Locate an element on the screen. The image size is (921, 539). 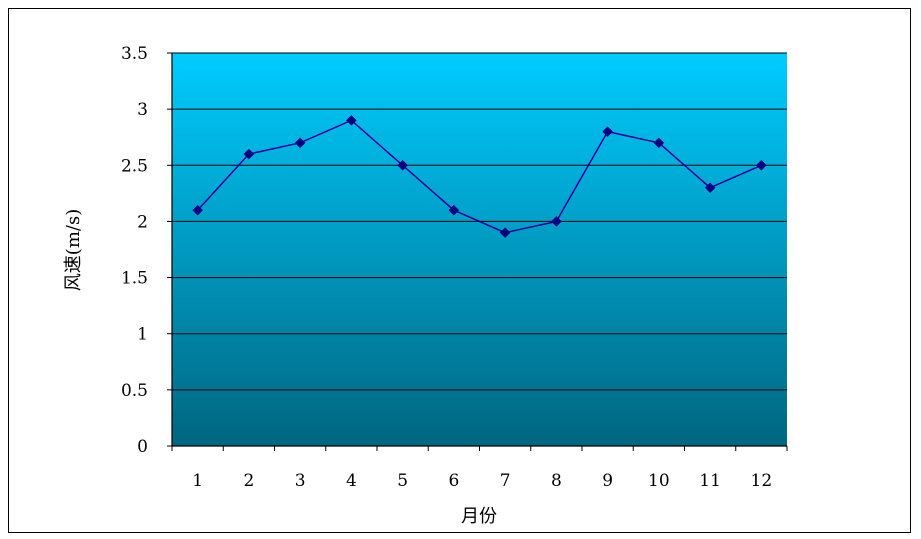
y-tick-label: 2 is located at coordinates (142, 222).